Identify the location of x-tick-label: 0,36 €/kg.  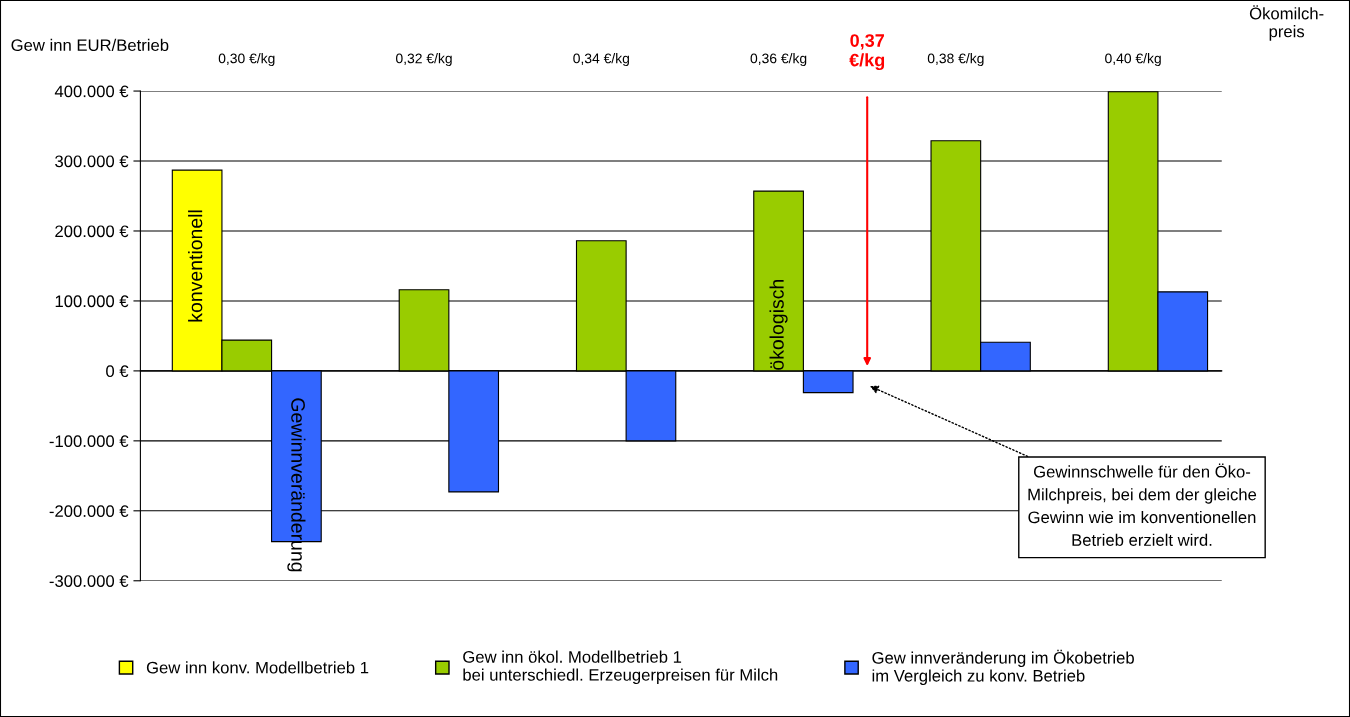
(778, 60).